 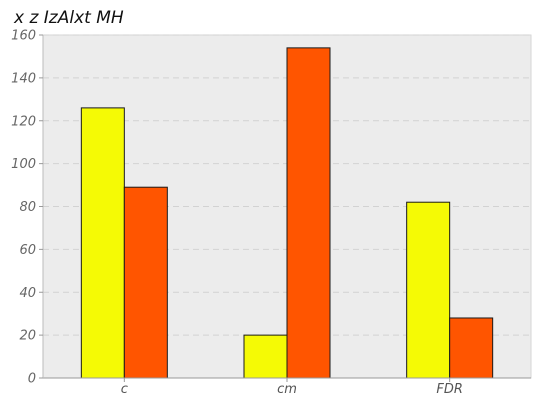 I want to click on y-tick-label: 80, so click(x=27, y=207).